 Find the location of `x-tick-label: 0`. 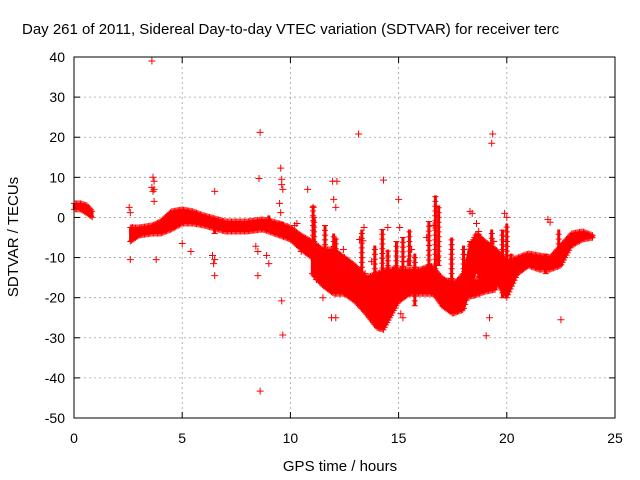

x-tick-label: 0 is located at coordinates (74, 438).